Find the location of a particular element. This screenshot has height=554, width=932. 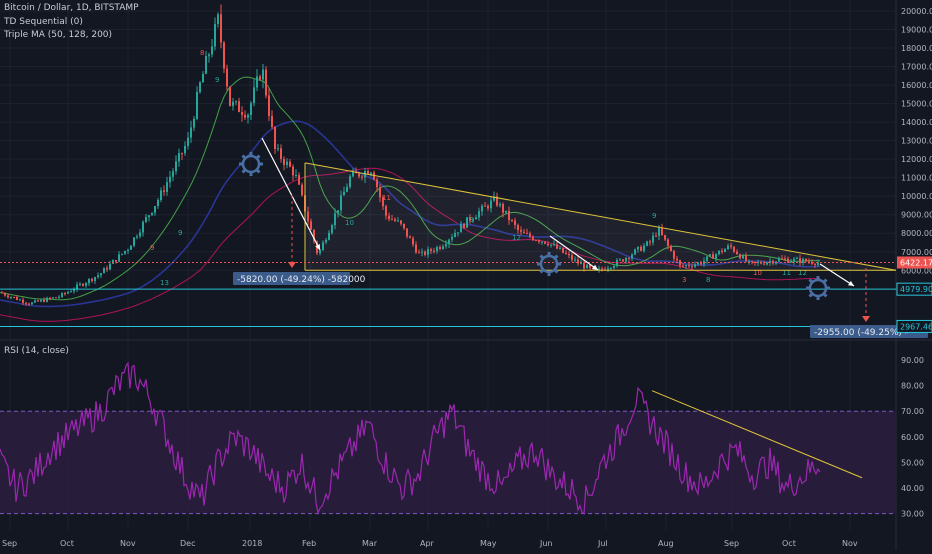

price-tick-label: 8000.00 is located at coordinates (916, 233).